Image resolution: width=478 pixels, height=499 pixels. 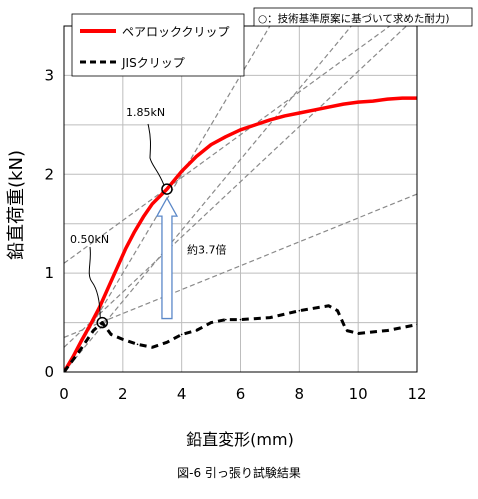 What do you see at coordinates (49, 372) in the screenshot?
I see `y-tick-label: 0` at bounding box center [49, 372].